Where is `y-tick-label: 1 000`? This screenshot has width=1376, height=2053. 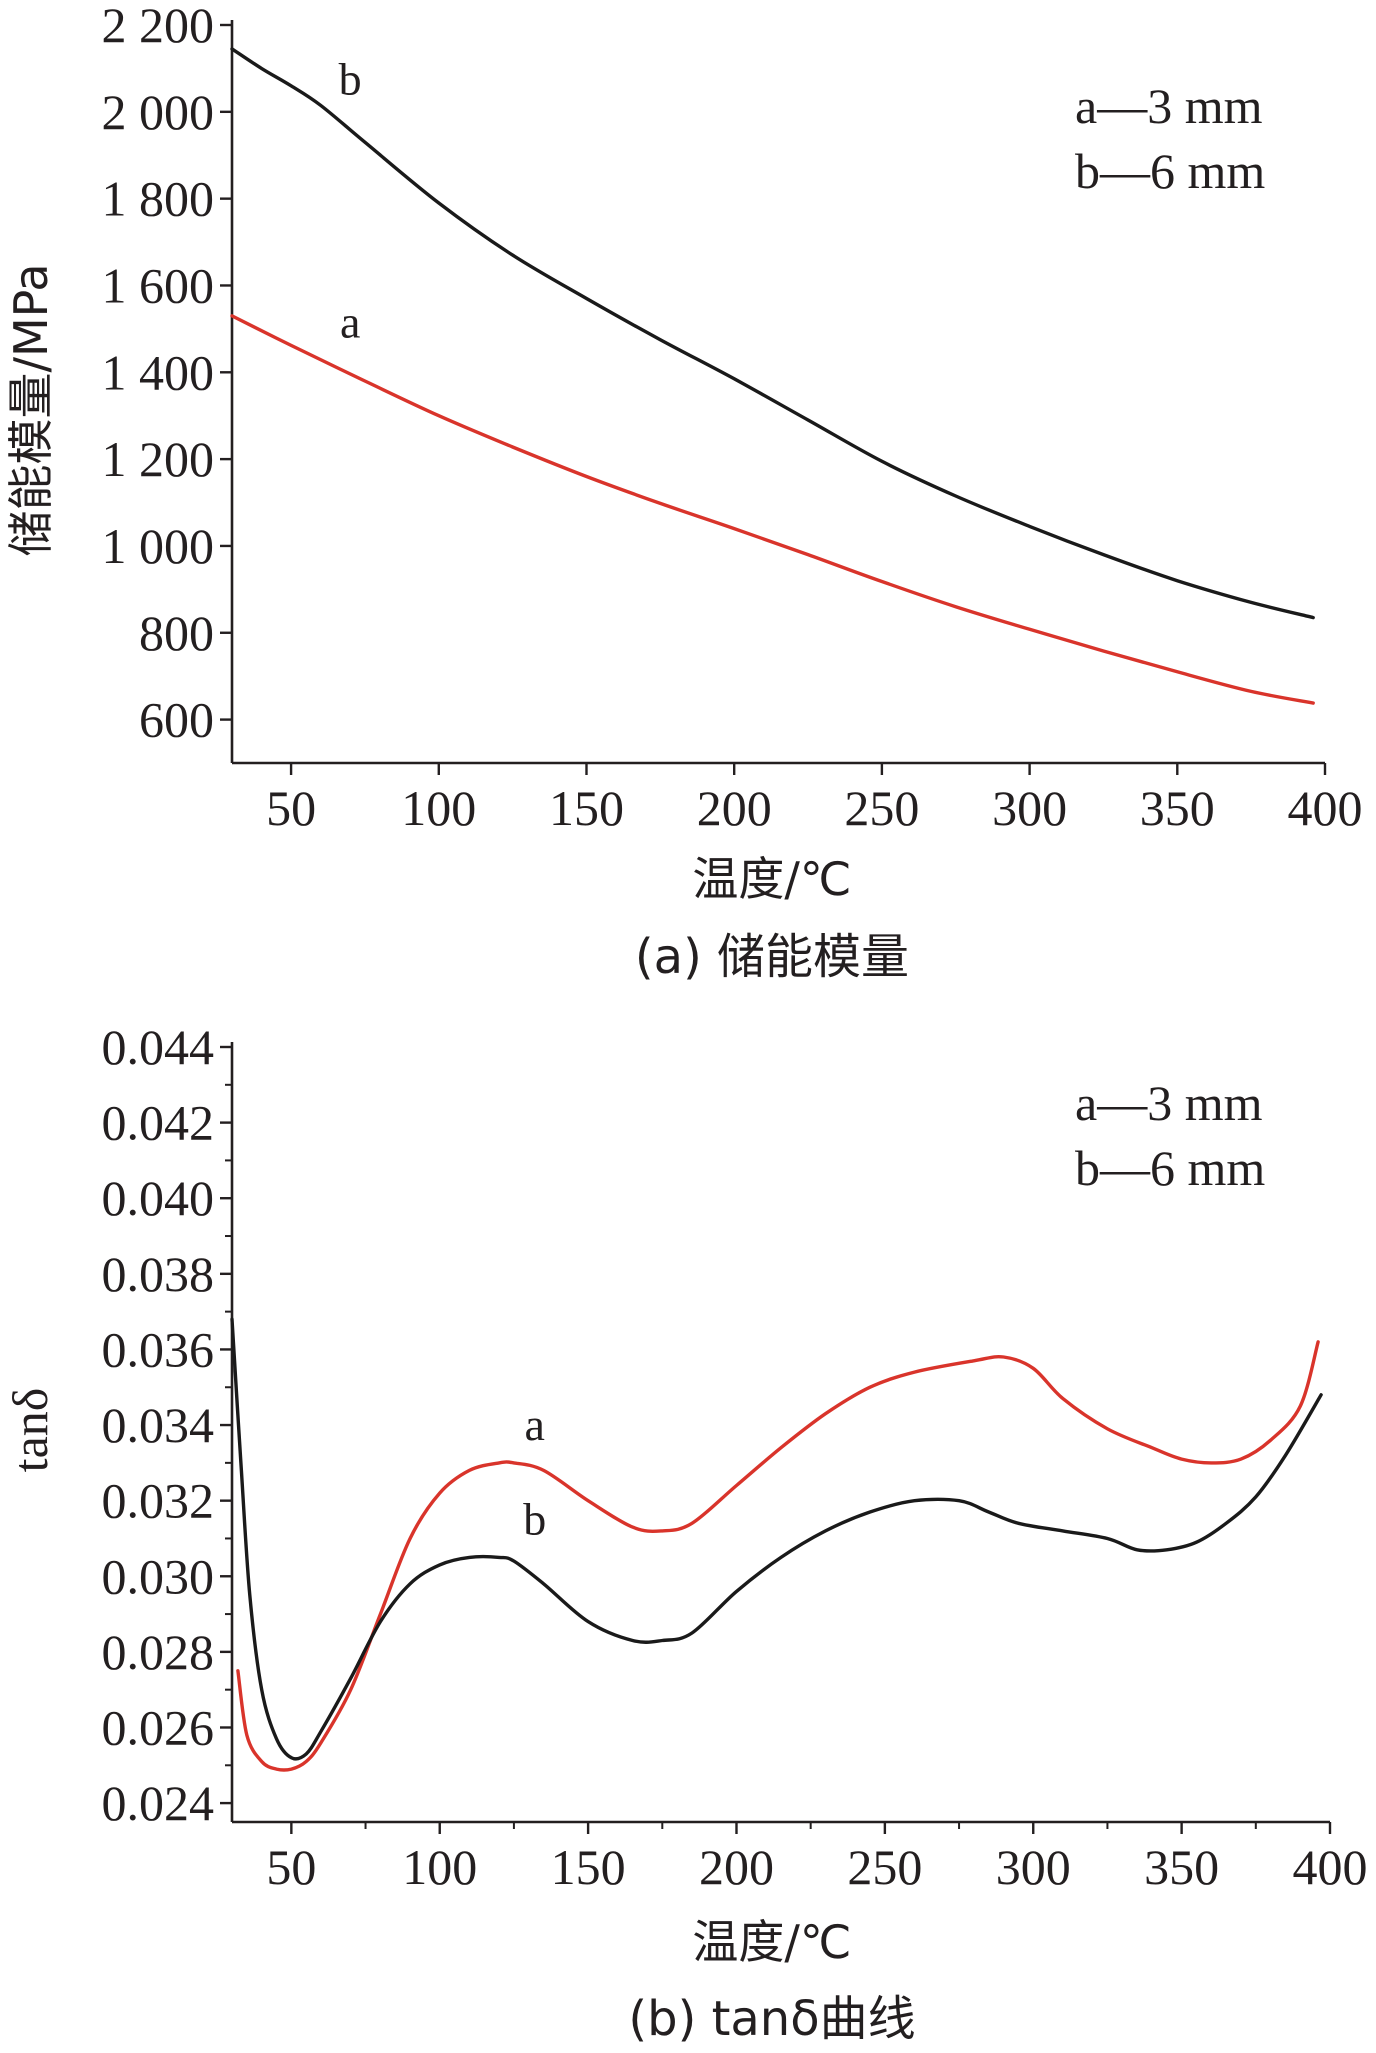 y-tick-label: 1 000 is located at coordinates (158, 546).